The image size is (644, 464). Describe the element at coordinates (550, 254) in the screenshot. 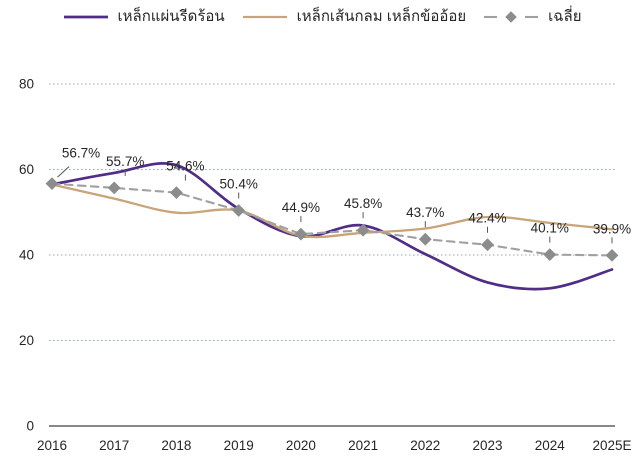

I see `average-marker-2024` at that location.